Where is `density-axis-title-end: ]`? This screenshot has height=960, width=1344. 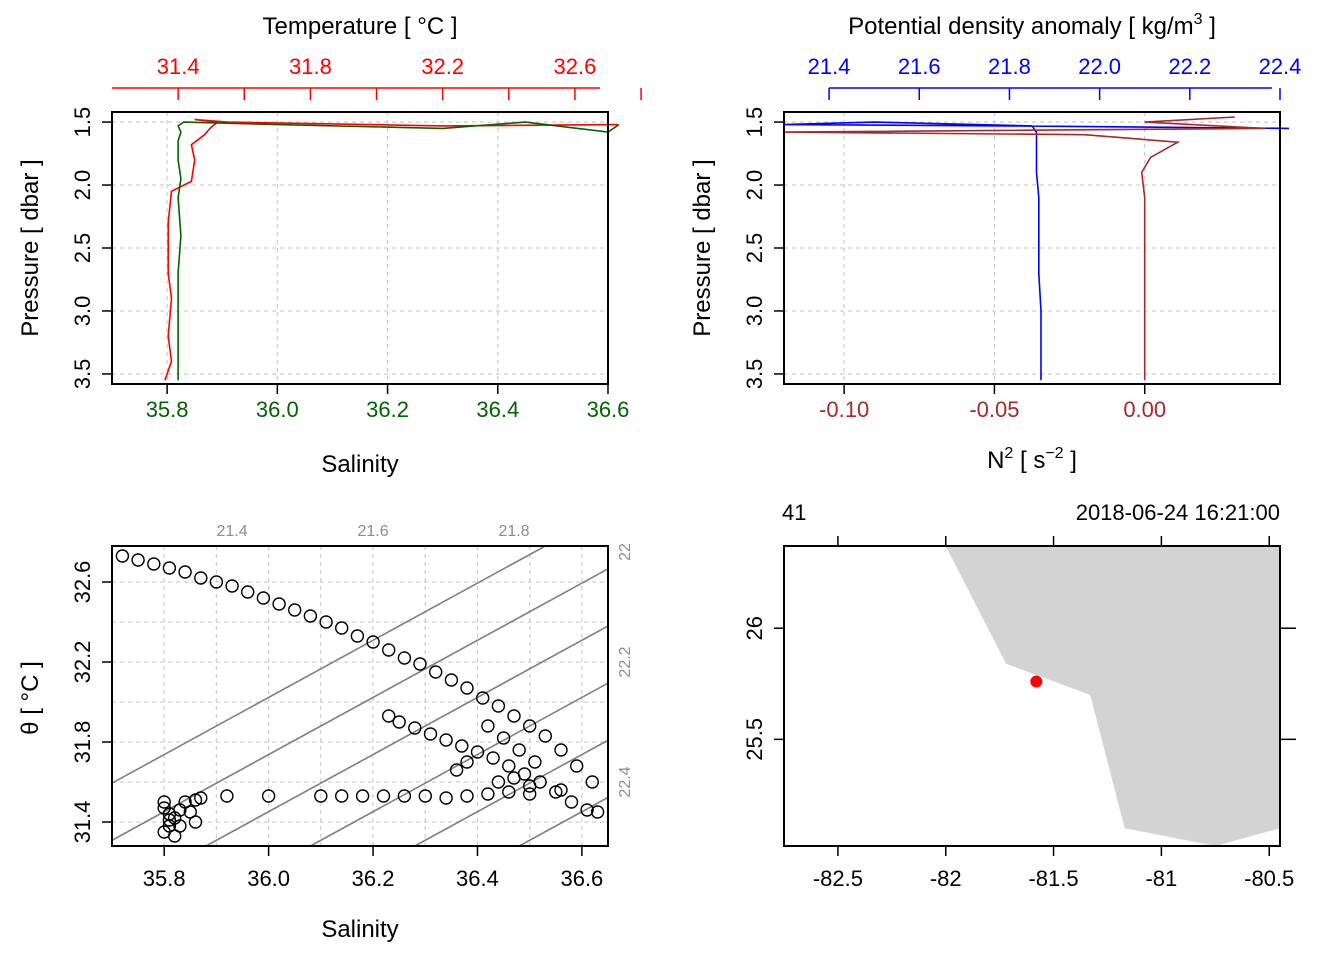 density-axis-title-end: ] is located at coordinates (1209, 26).